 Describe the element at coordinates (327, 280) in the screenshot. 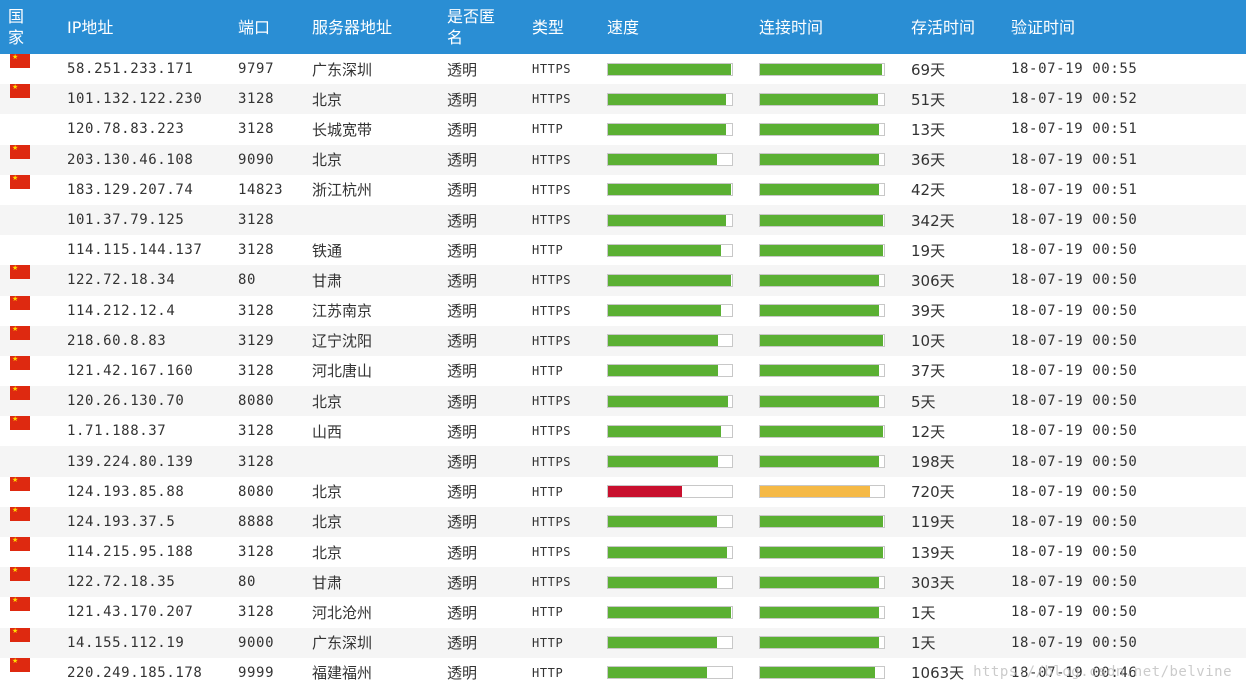

I see `server-location: 甘肃` at that location.